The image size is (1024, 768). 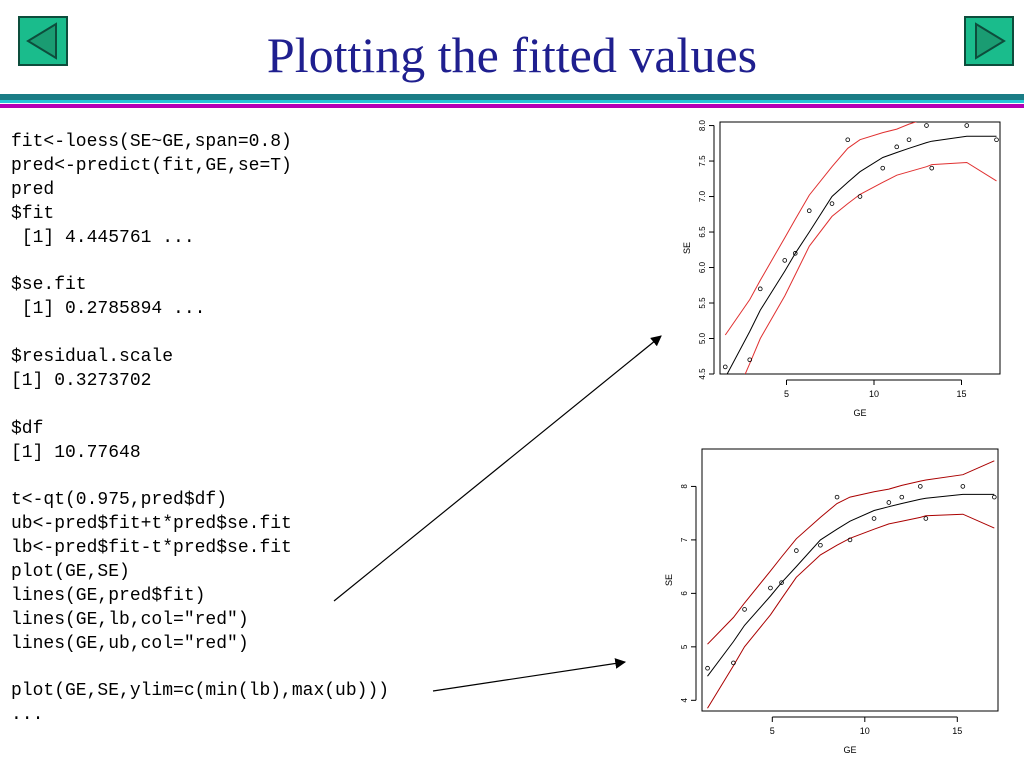 What do you see at coordinates (151, 548) in the screenshot?
I see `code-line: lb<-pred$fit-t*pred$se.fit` at bounding box center [151, 548].